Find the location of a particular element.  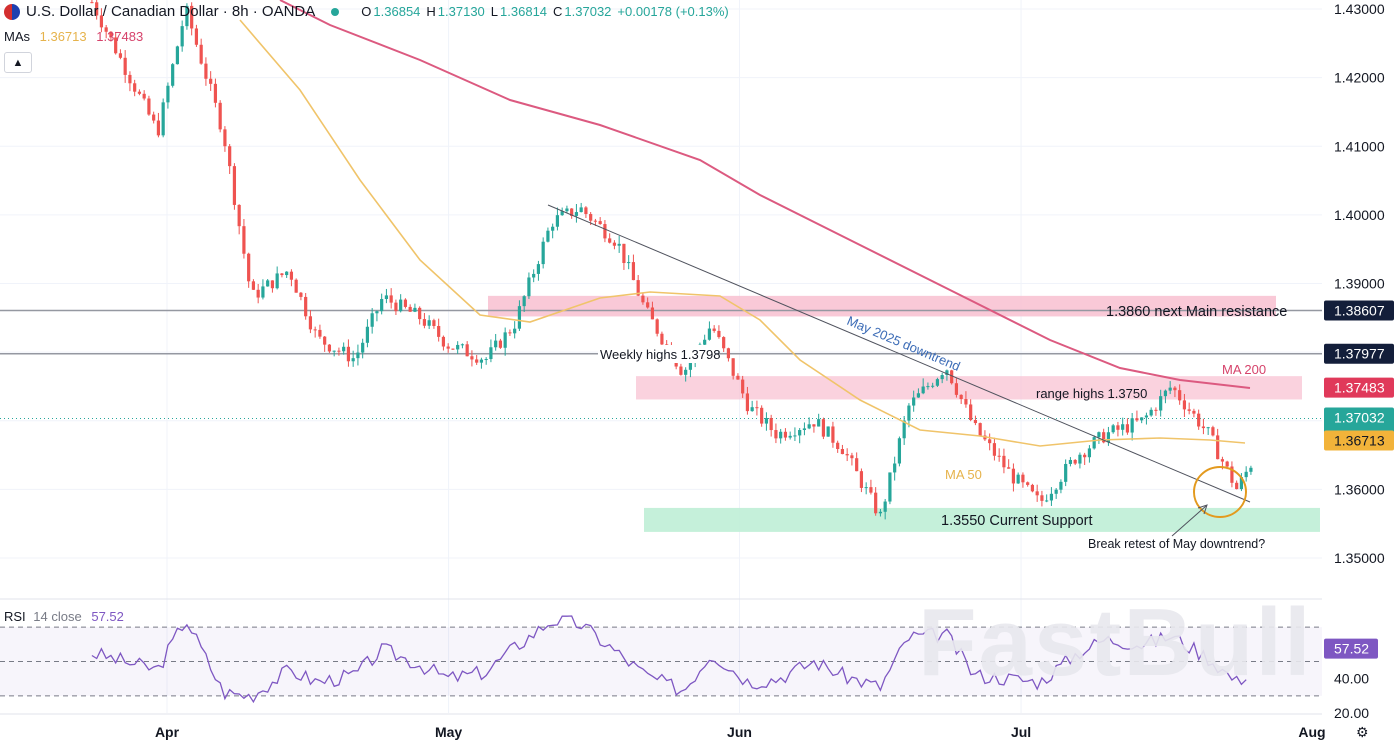

weekly-label-bg is located at coordinates (657, 354).